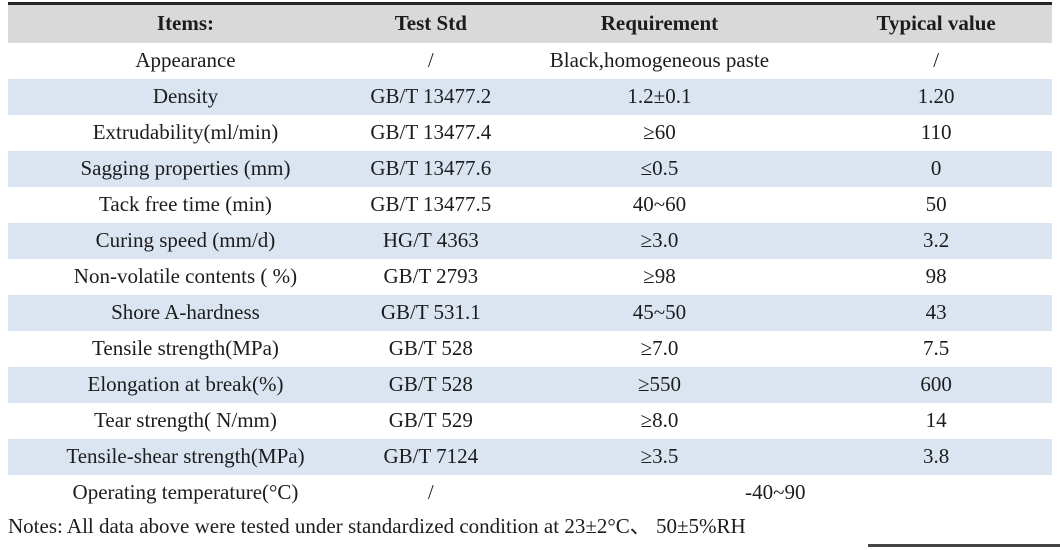  I want to click on table-row: Sagging properties (mm) GB/T 13477.6 ≤0.5 0, so click(530, 169).